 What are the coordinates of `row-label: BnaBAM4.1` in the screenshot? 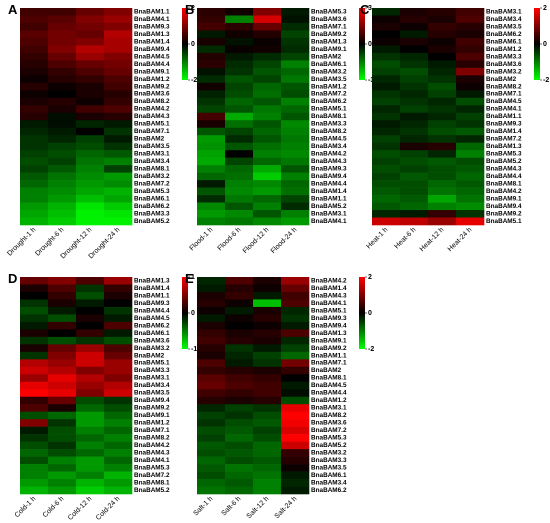 It's located at (329, 221).